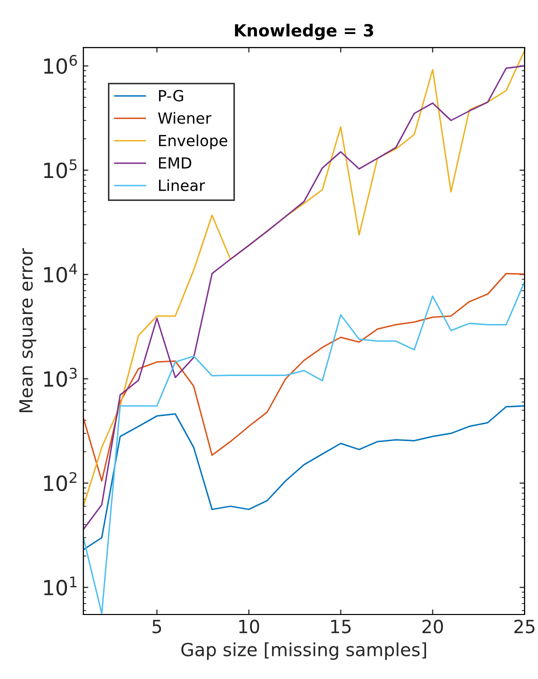 The image size is (538, 679). I want to click on y-tick-label: 10$^{1}$, so click(60, 586).